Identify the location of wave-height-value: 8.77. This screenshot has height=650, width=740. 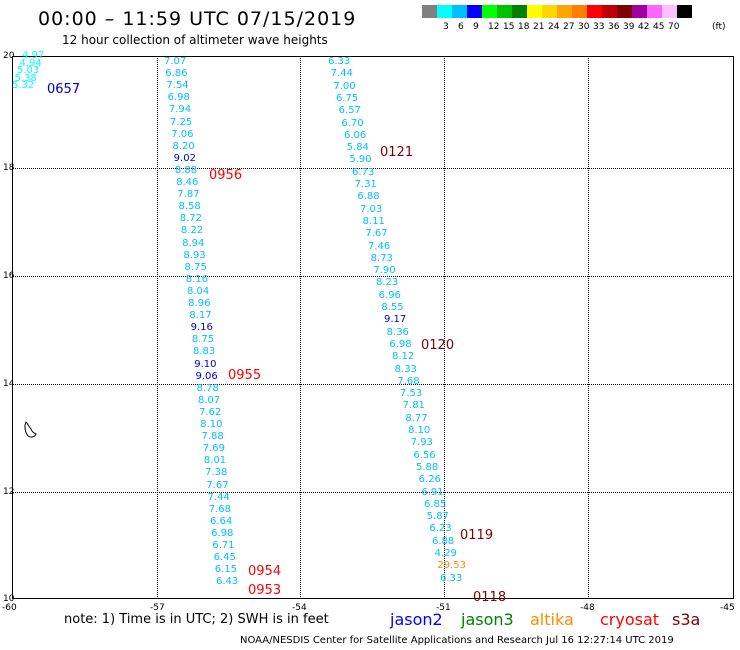
(416, 418).